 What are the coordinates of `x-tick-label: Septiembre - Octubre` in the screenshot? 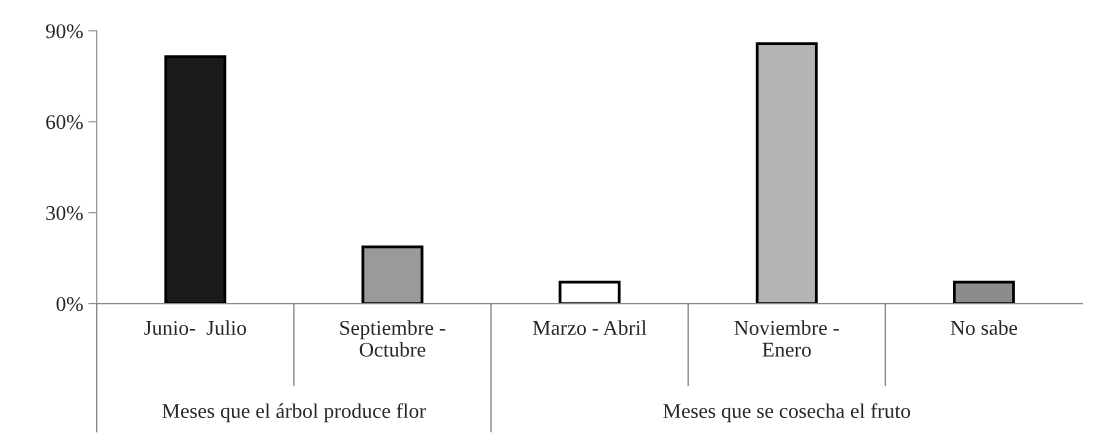 It's located at (393, 338).